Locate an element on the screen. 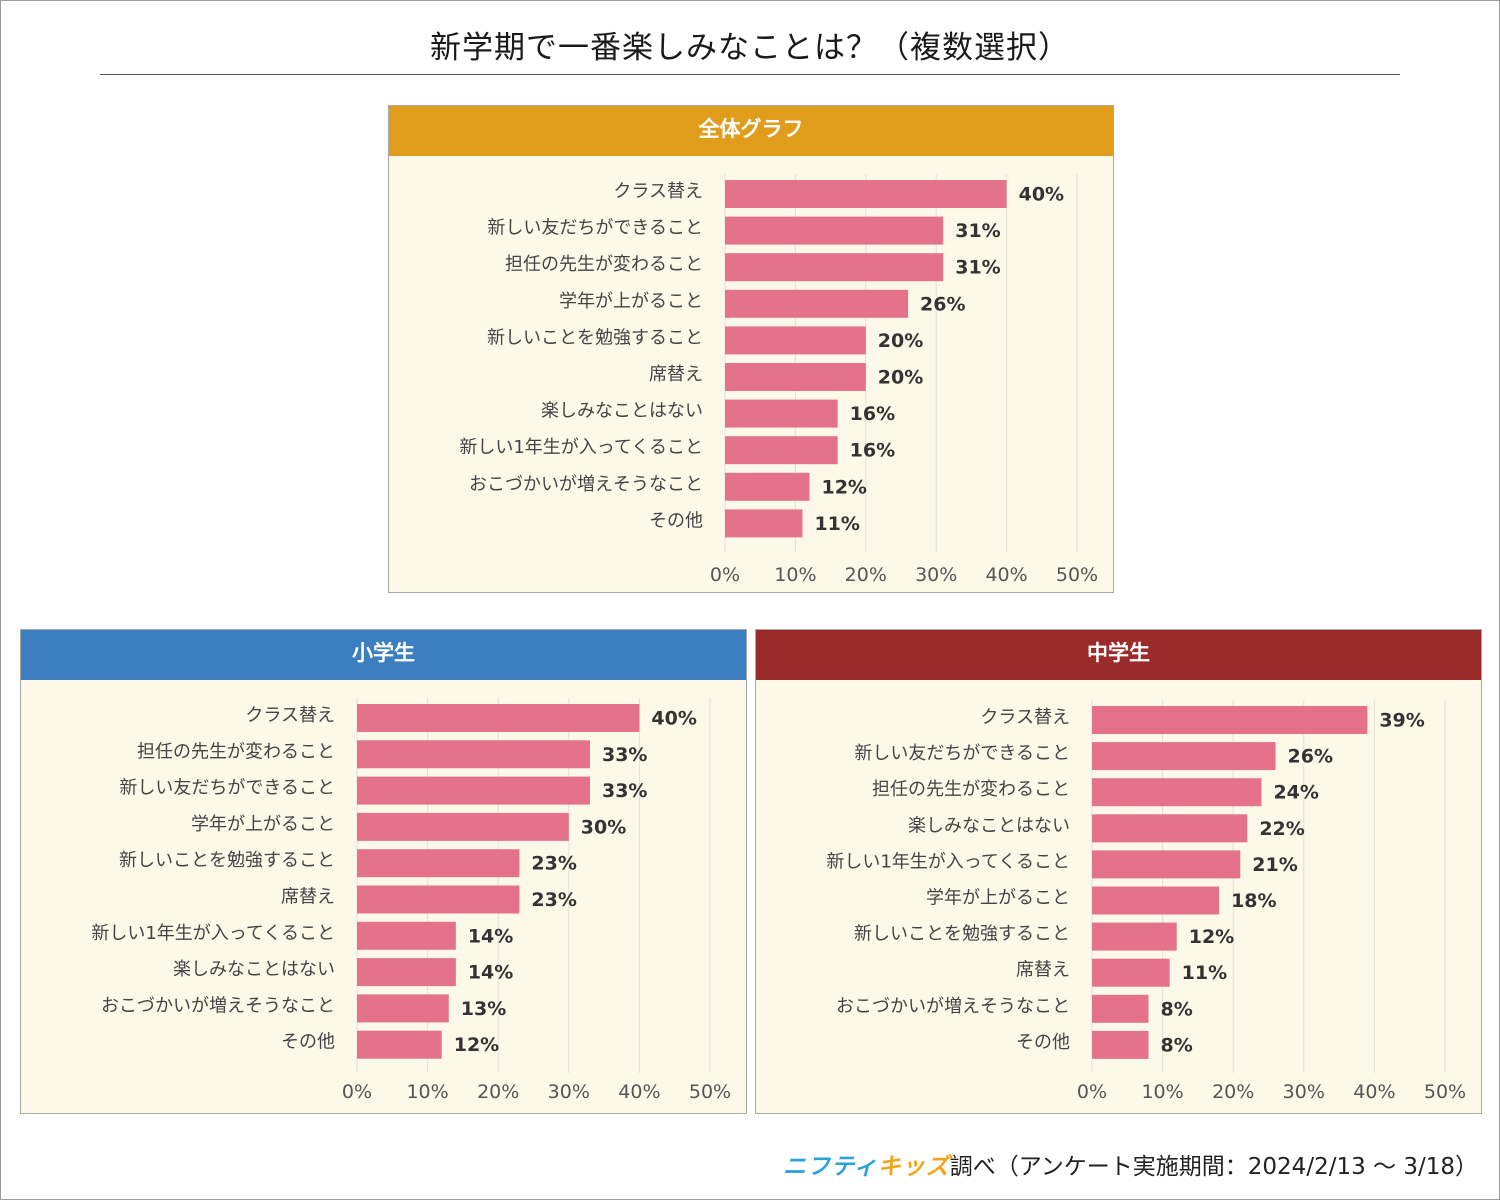 The image size is (1500, 1200). overall-category-label: 楽しみなことはない is located at coordinates (622, 411).